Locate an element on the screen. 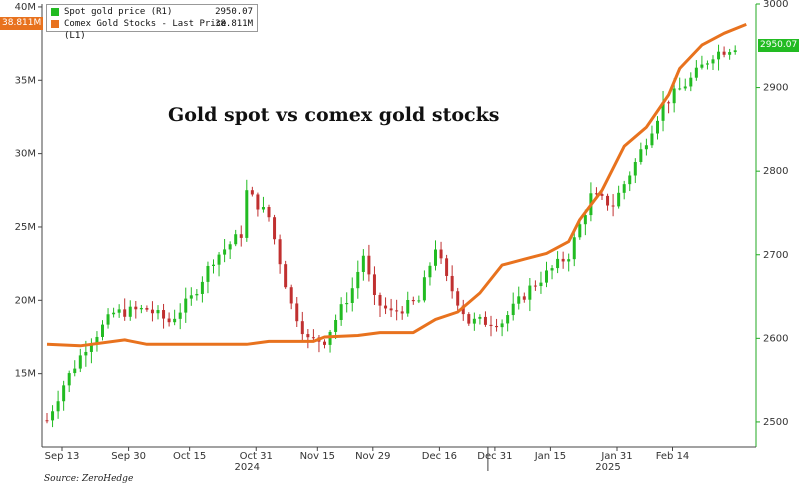 The image size is (800, 492). right-tick-label: 2900 is located at coordinates (775, 88).